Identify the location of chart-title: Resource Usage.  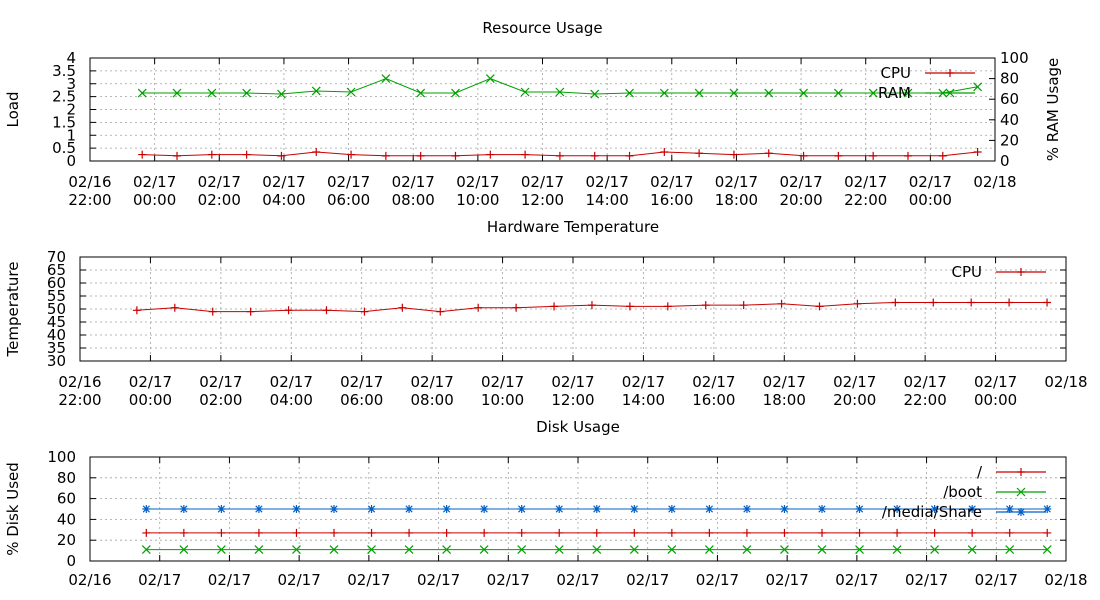
(542, 28).